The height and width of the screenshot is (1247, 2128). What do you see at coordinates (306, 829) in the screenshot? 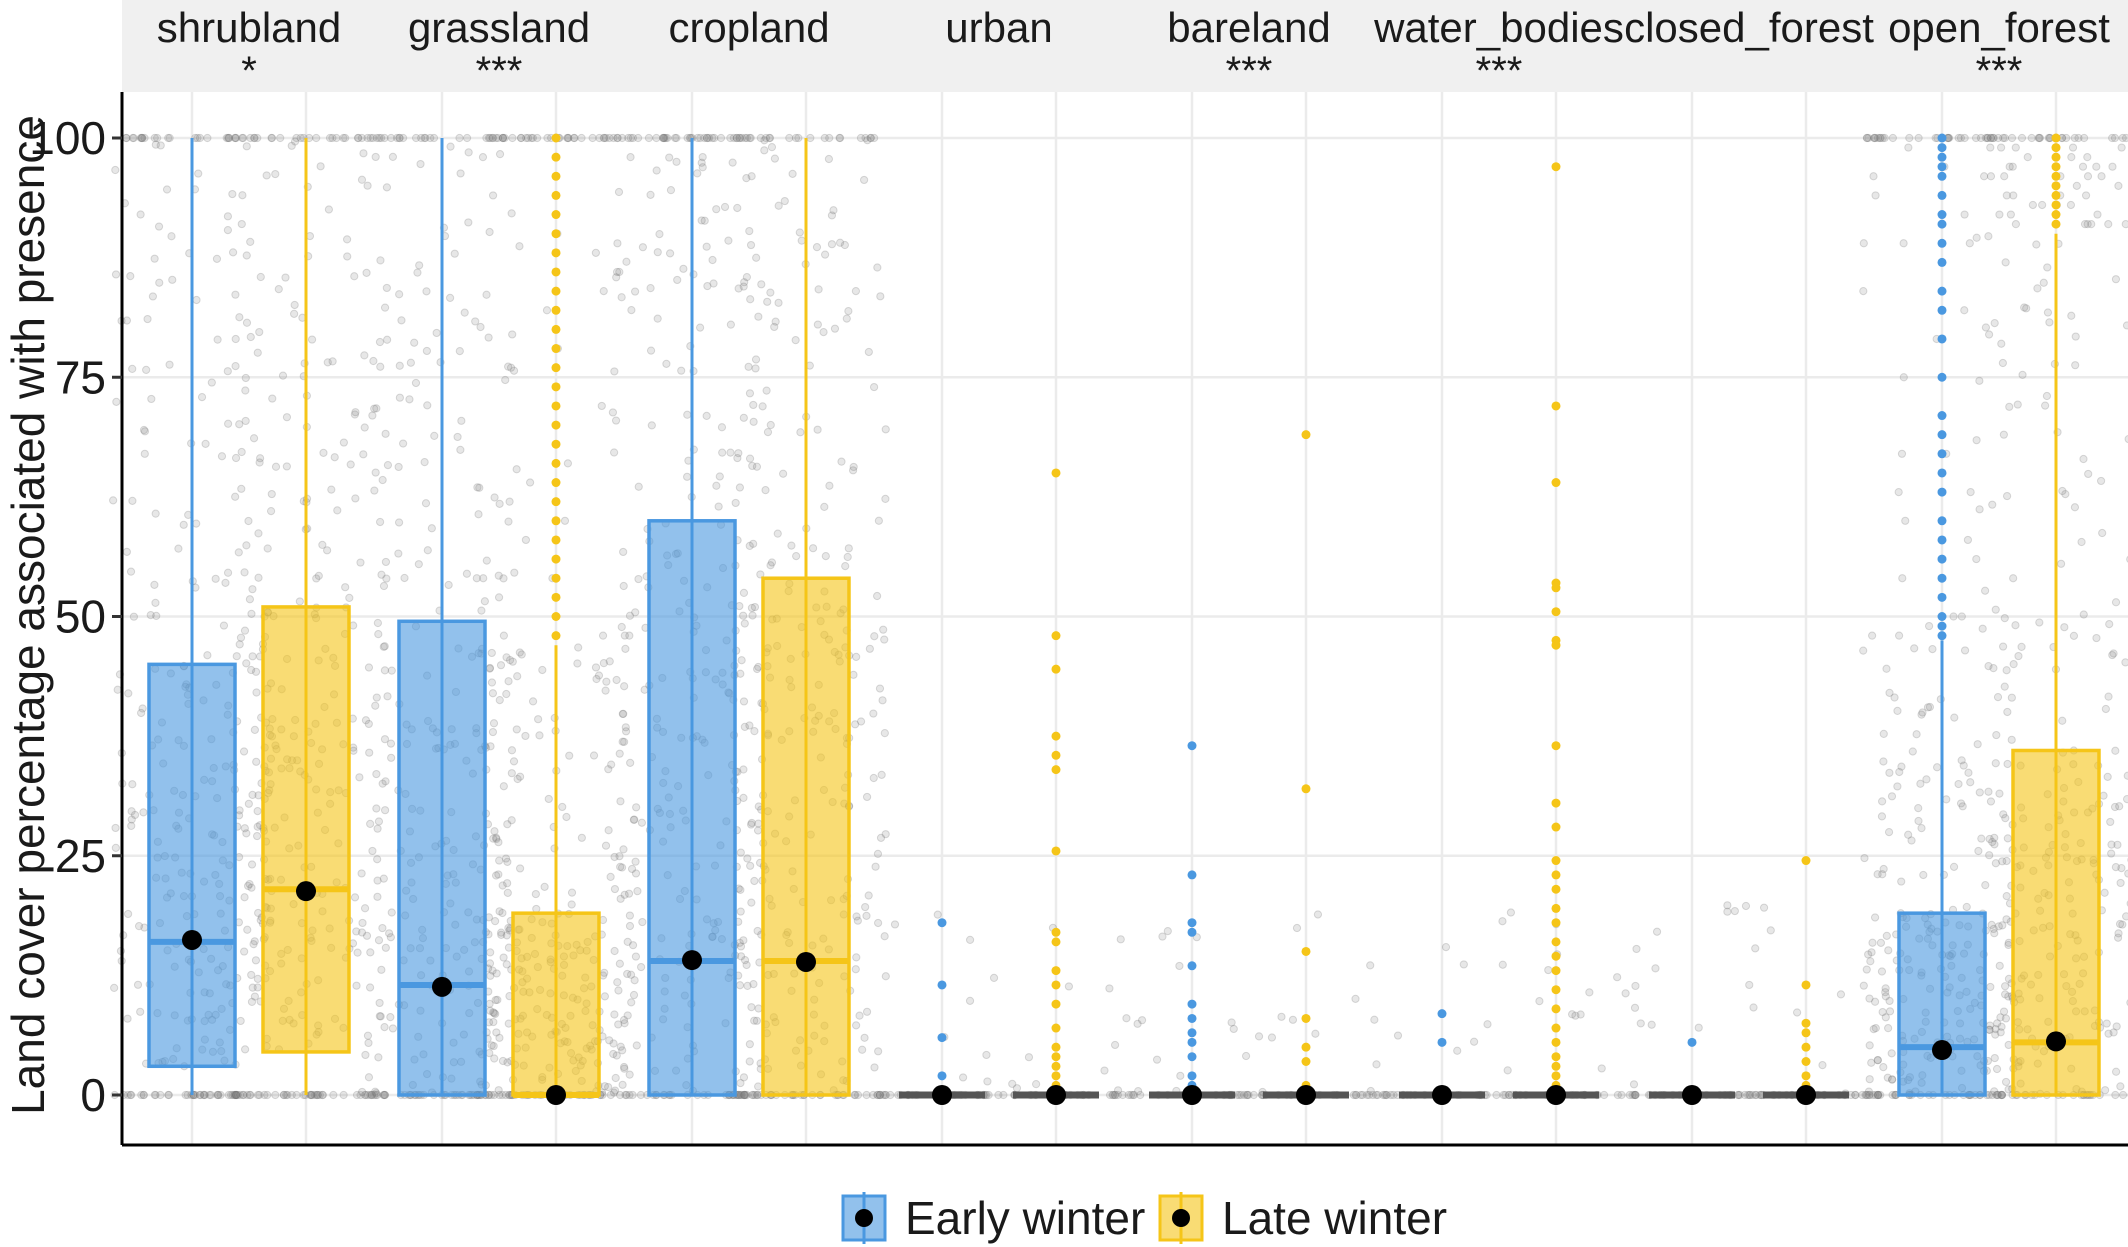
I see `box` at bounding box center [306, 829].